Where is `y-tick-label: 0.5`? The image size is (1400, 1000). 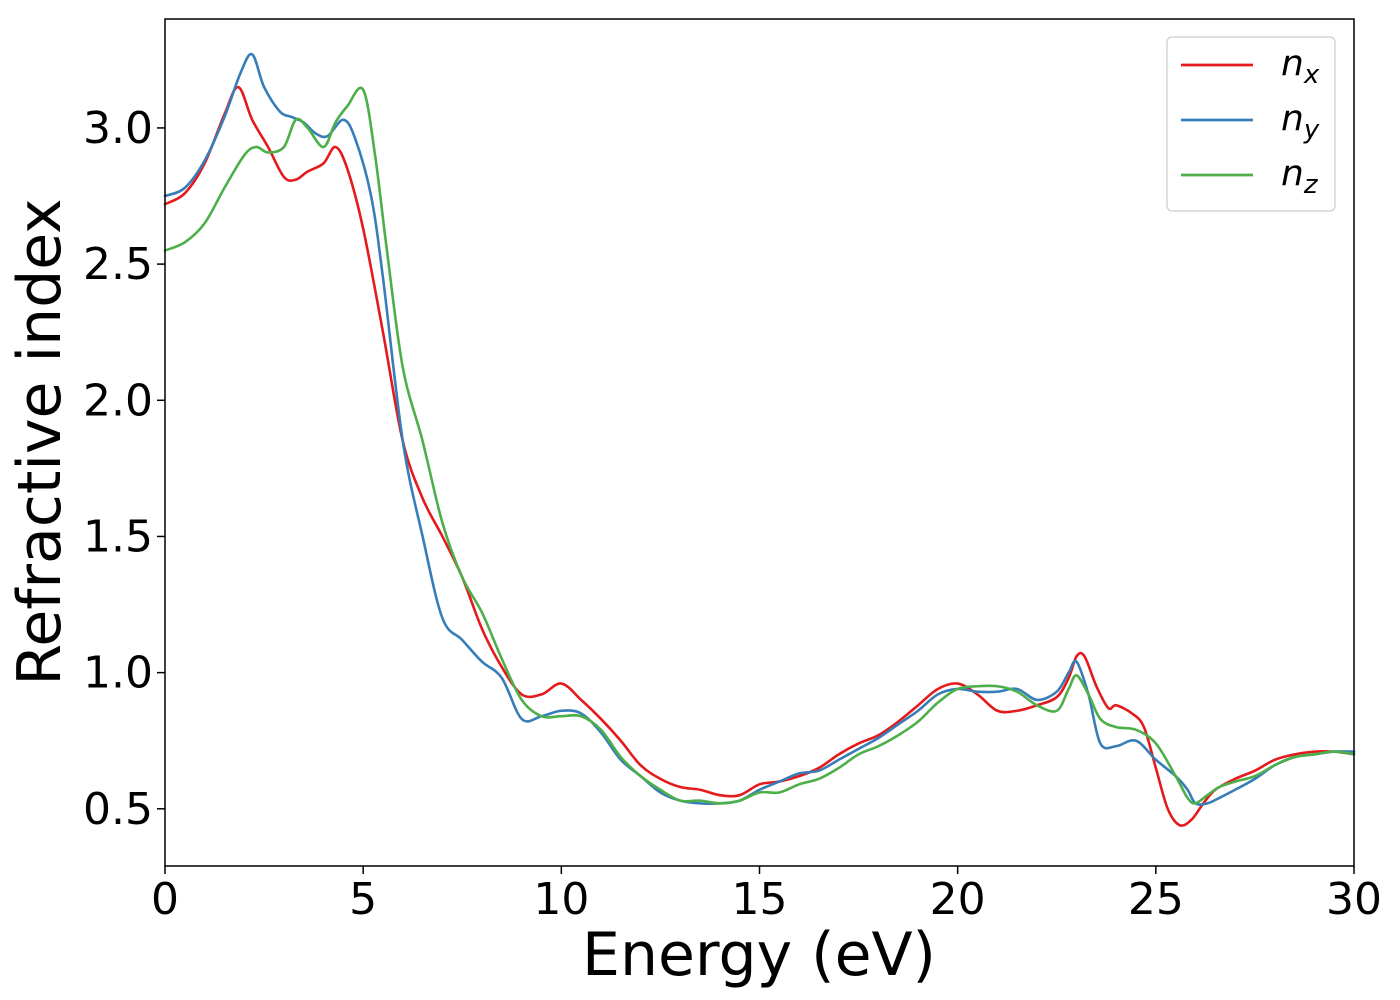
y-tick-label: 0.5 is located at coordinates (118, 809).